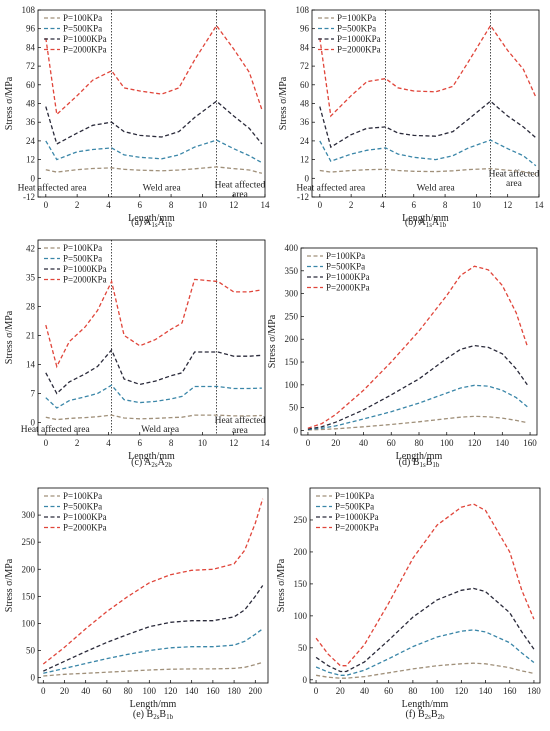 The image size is (550, 731). I want to click on y-tick-label: 200, so click(292, 339).